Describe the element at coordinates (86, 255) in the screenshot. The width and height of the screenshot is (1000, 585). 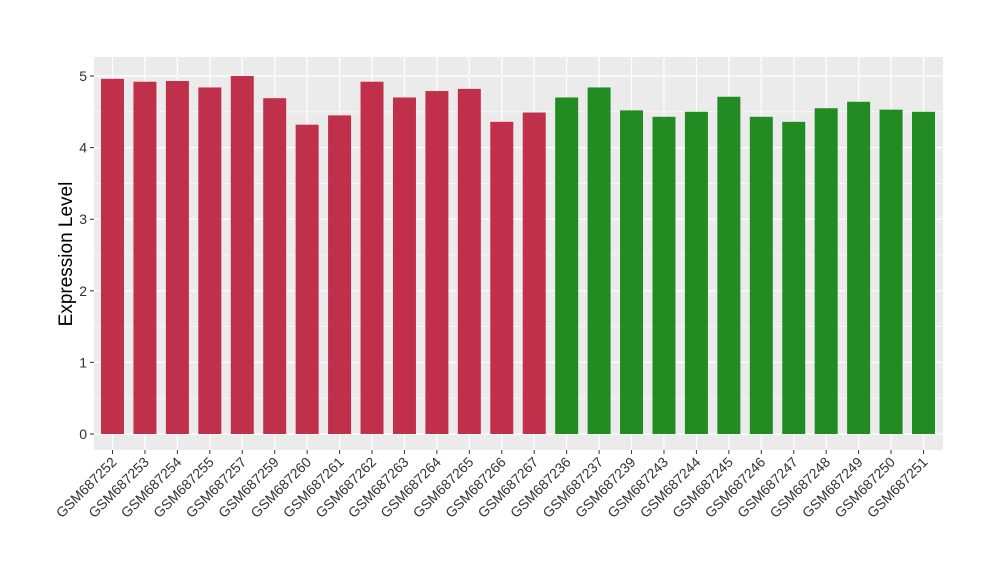
I see `y-axis: 0 1 2 3 4 5` at that location.